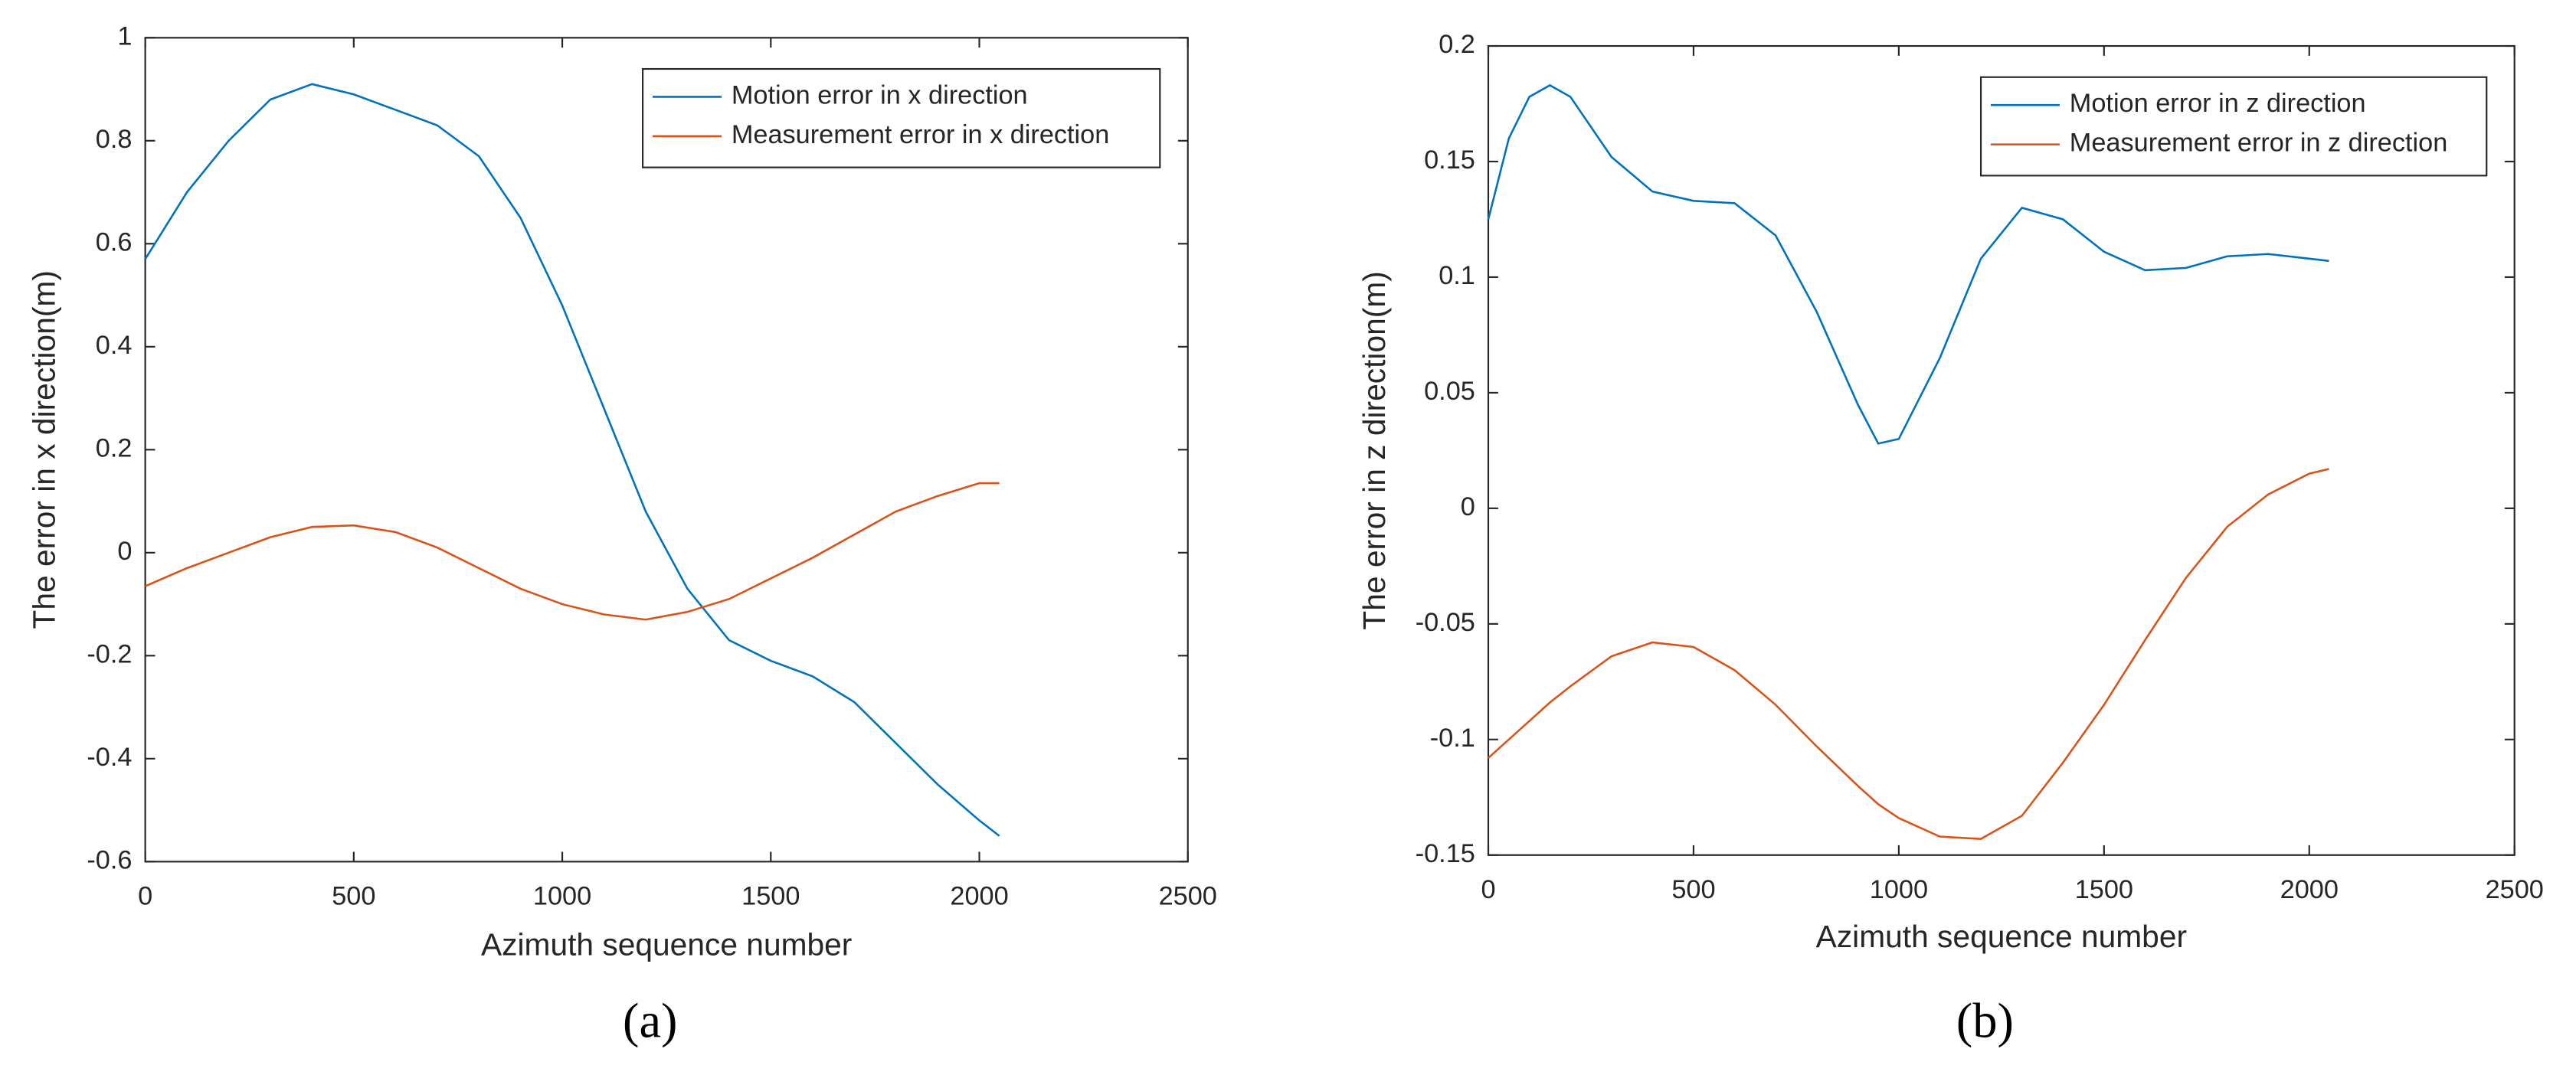  Describe the element at coordinates (1445, 853) in the screenshot. I see `y-tick-label: -0.15` at that location.